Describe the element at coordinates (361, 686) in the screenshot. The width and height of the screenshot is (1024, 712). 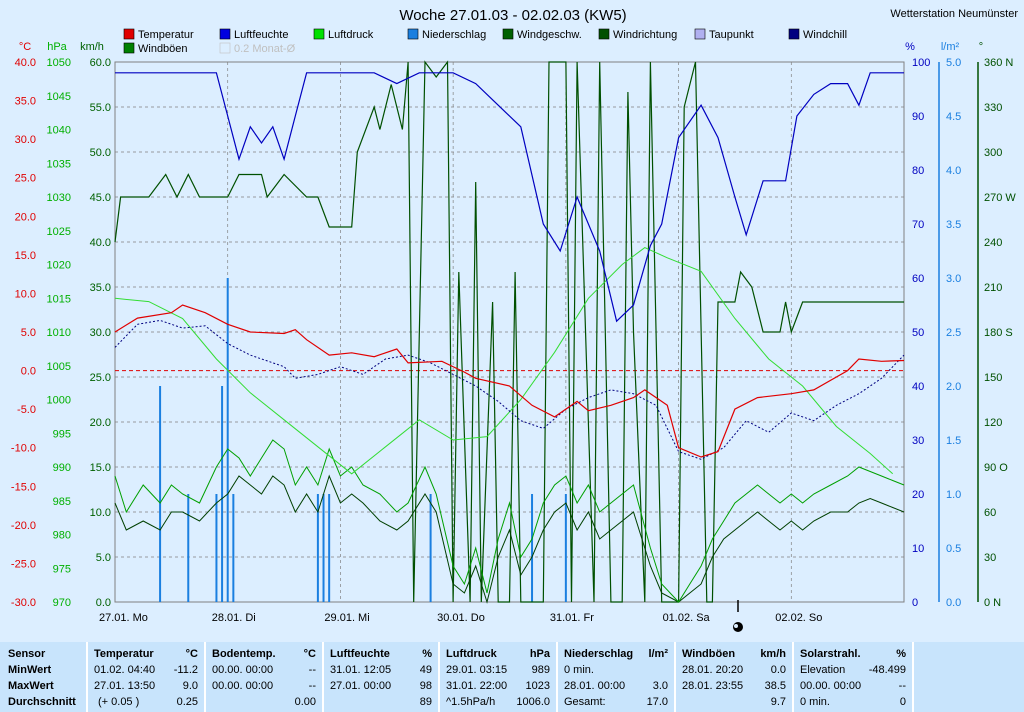
I see `stats-hum-max-time: 27.01. 00:00` at that location.